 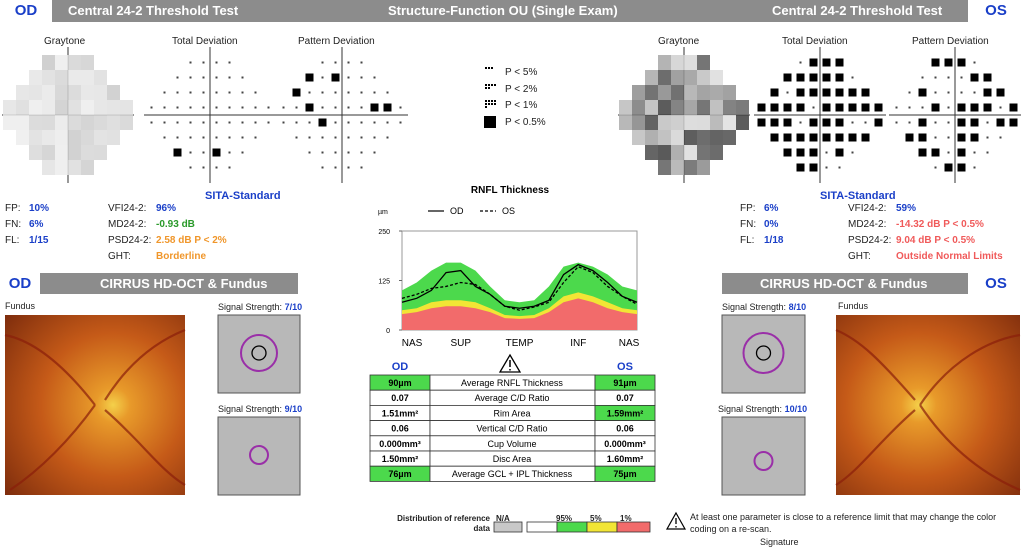 What do you see at coordinates (779, 542) in the screenshot?
I see `signature: Signature` at bounding box center [779, 542].